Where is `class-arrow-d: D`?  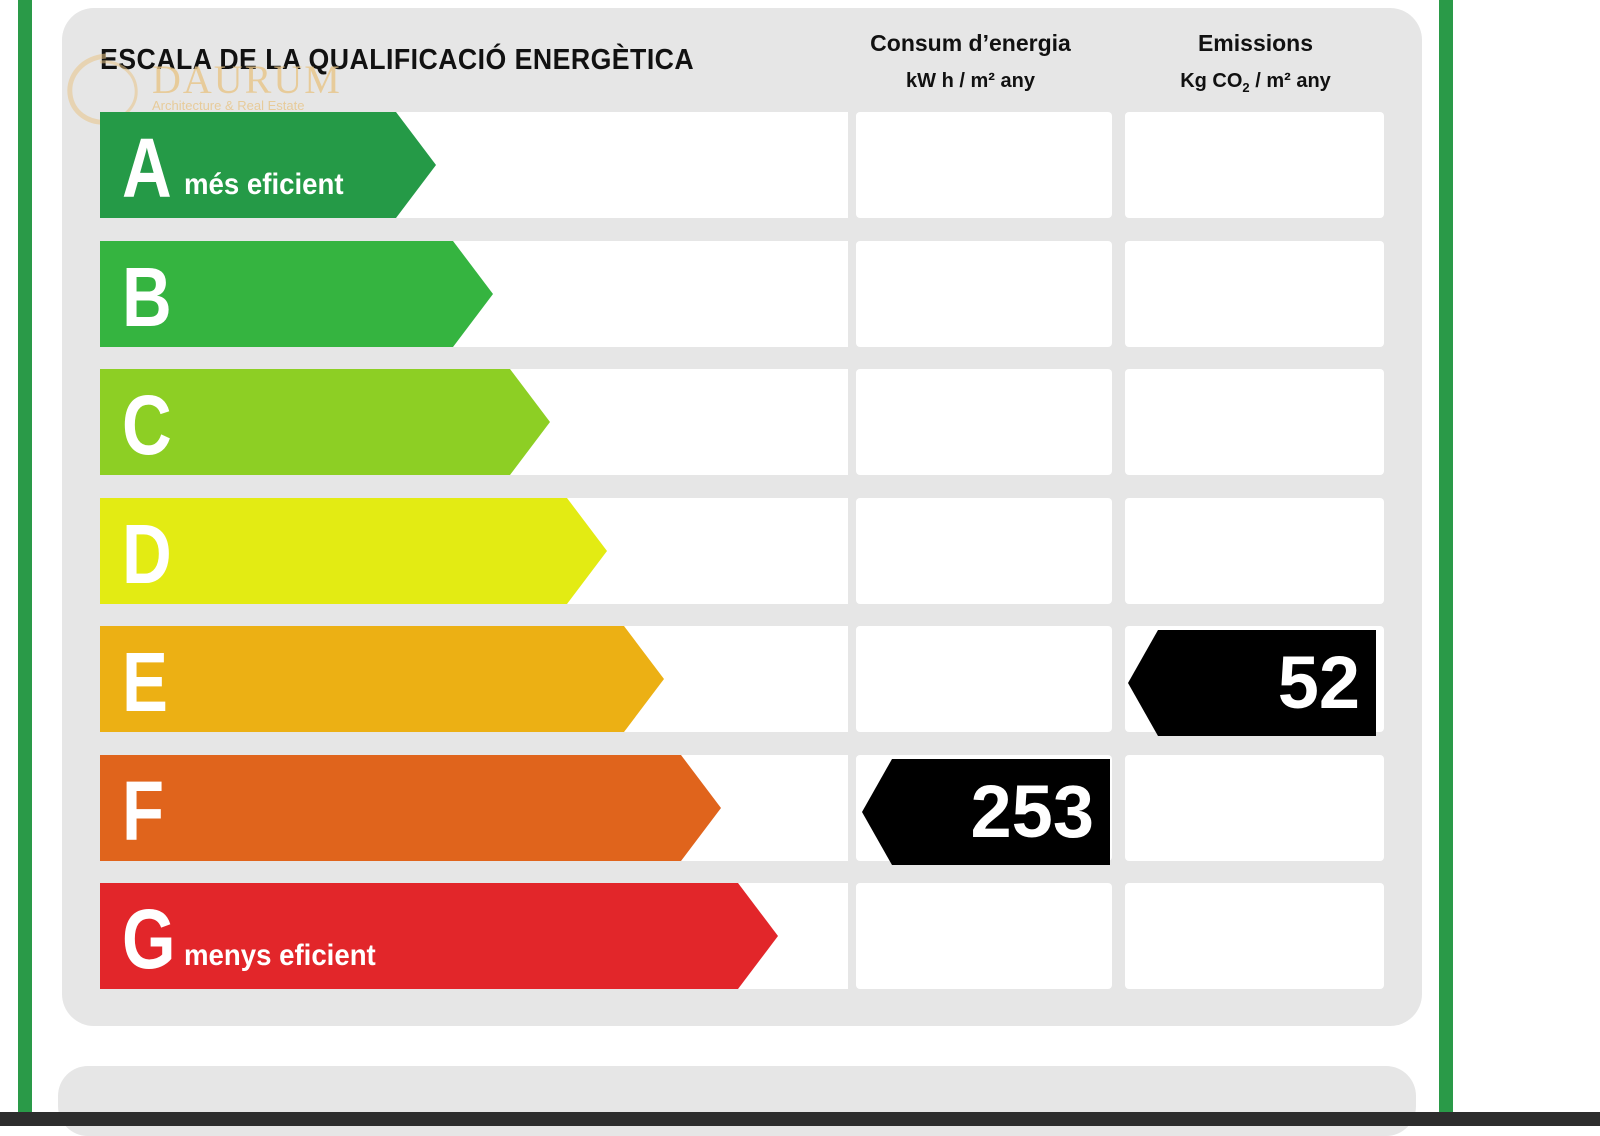
class-arrow-d: D is located at coordinates (353, 551).